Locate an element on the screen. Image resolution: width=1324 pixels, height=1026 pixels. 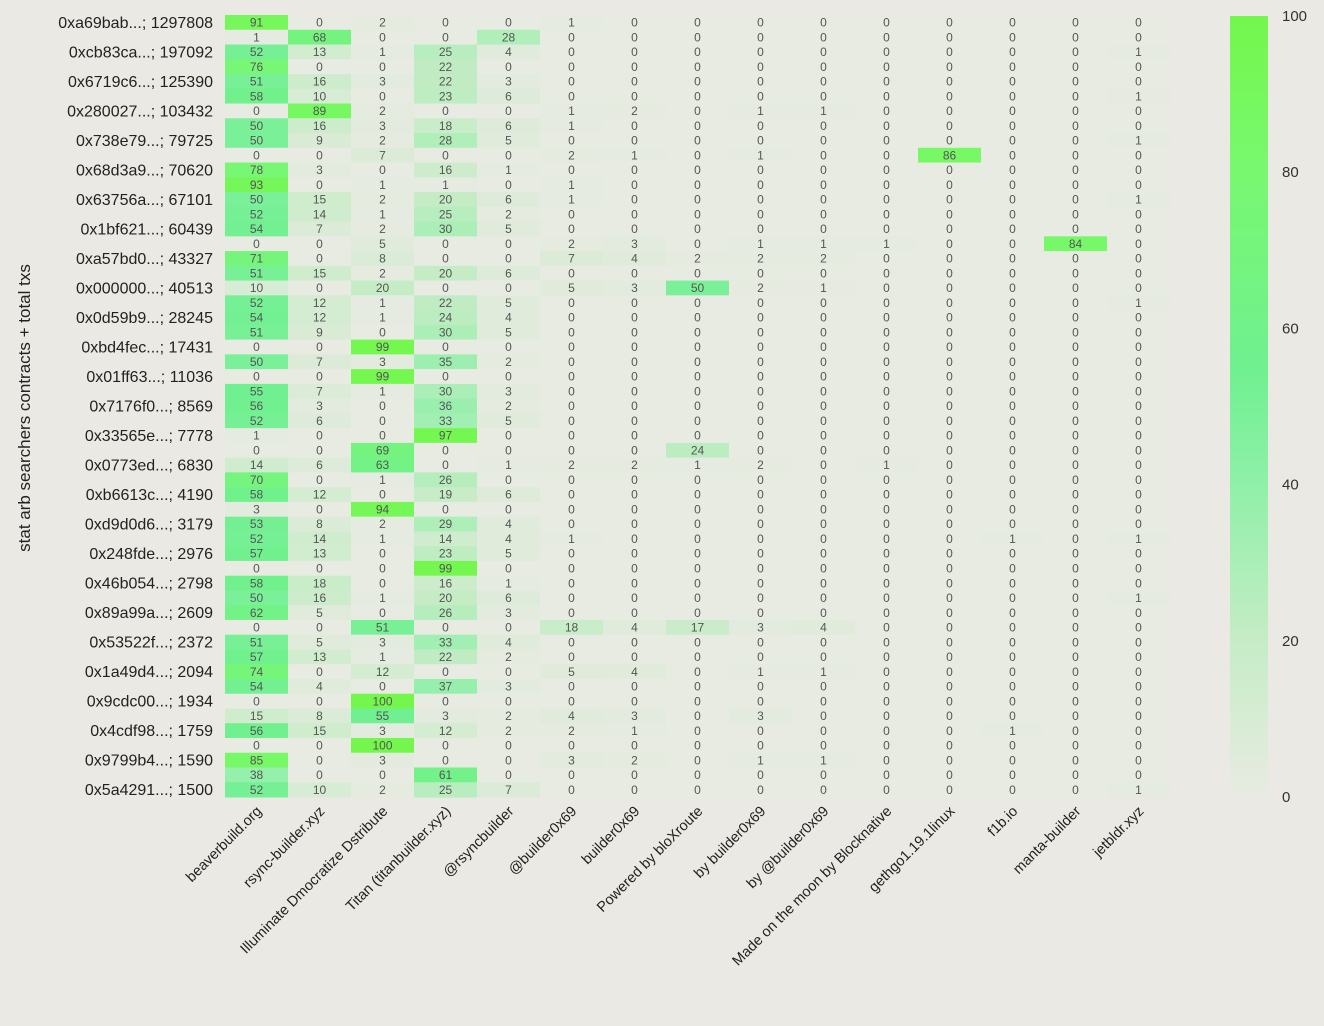
cell-value-label: 3 is located at coordinates (319, 406).